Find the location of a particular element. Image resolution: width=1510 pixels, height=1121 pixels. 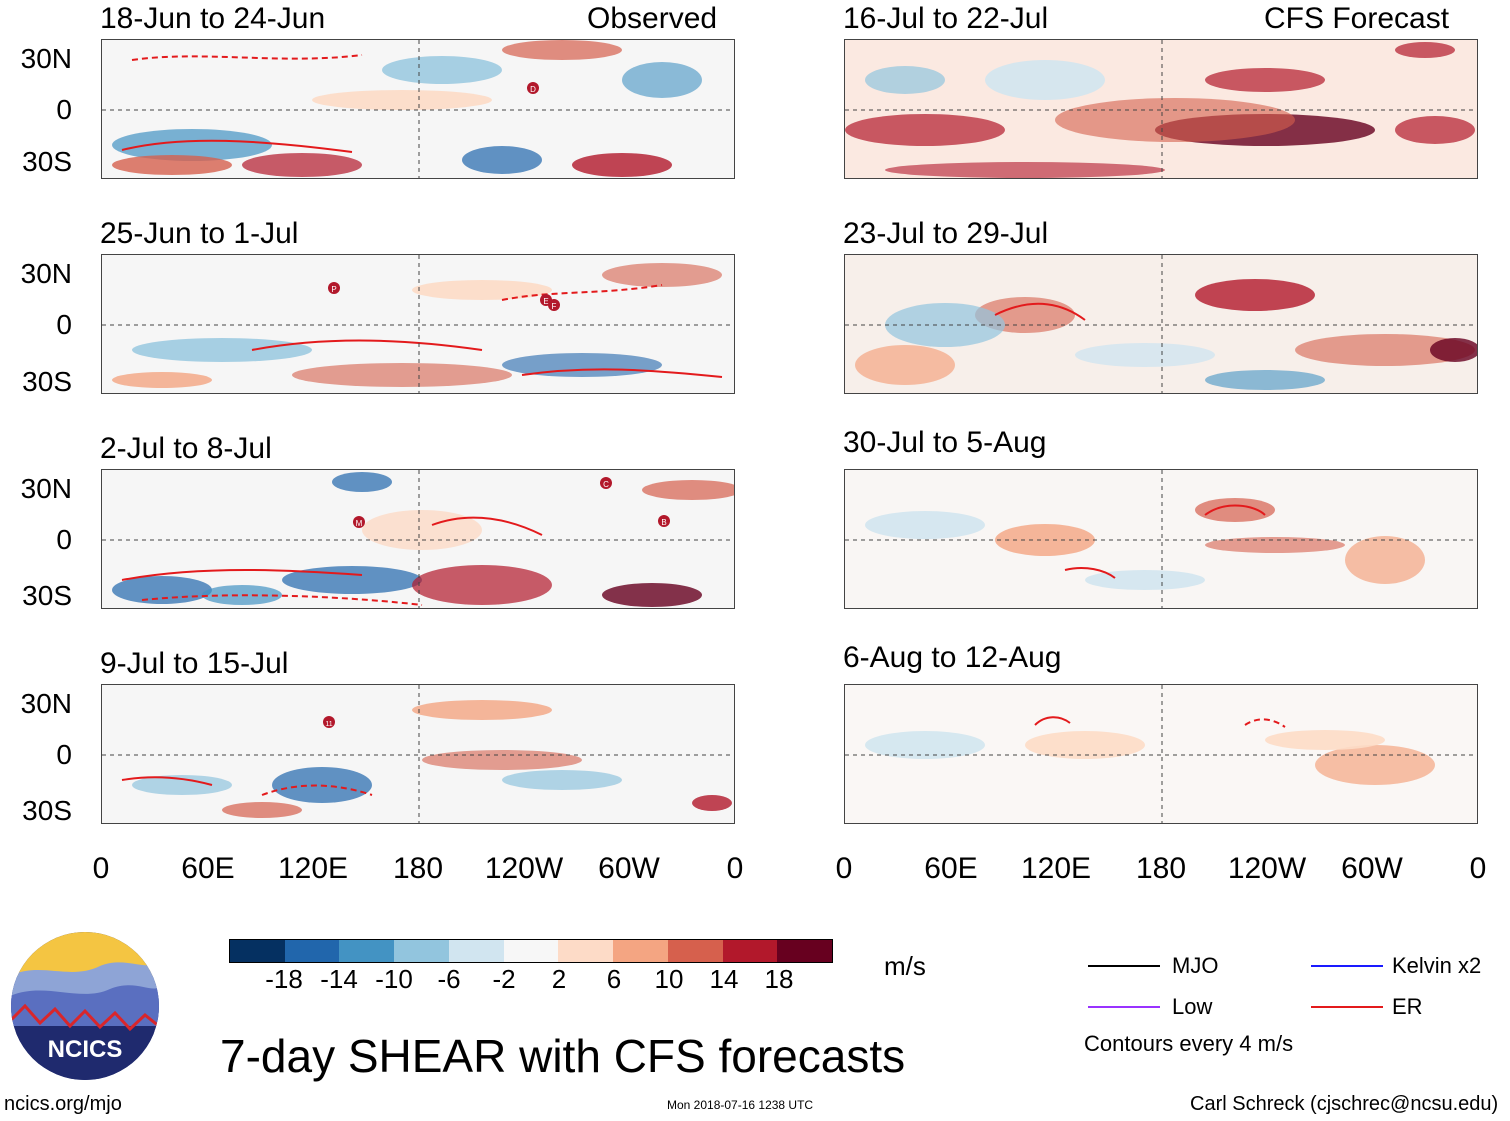

storm-label-left-3-b: B is located at coordinates (663, 522).